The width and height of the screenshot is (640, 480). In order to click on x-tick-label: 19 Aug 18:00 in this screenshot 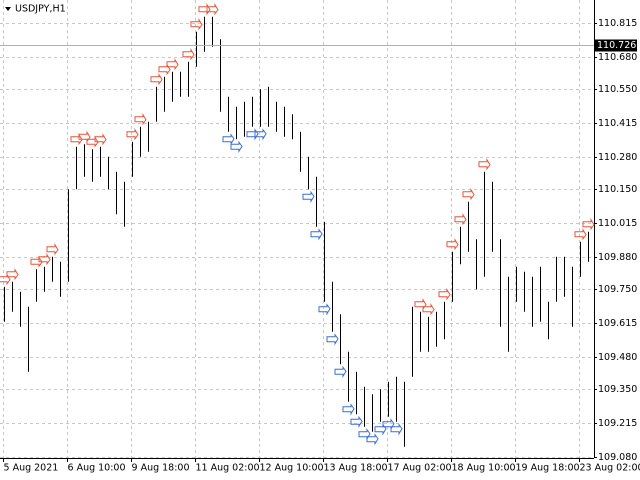, I will do `click(548, 468)`.